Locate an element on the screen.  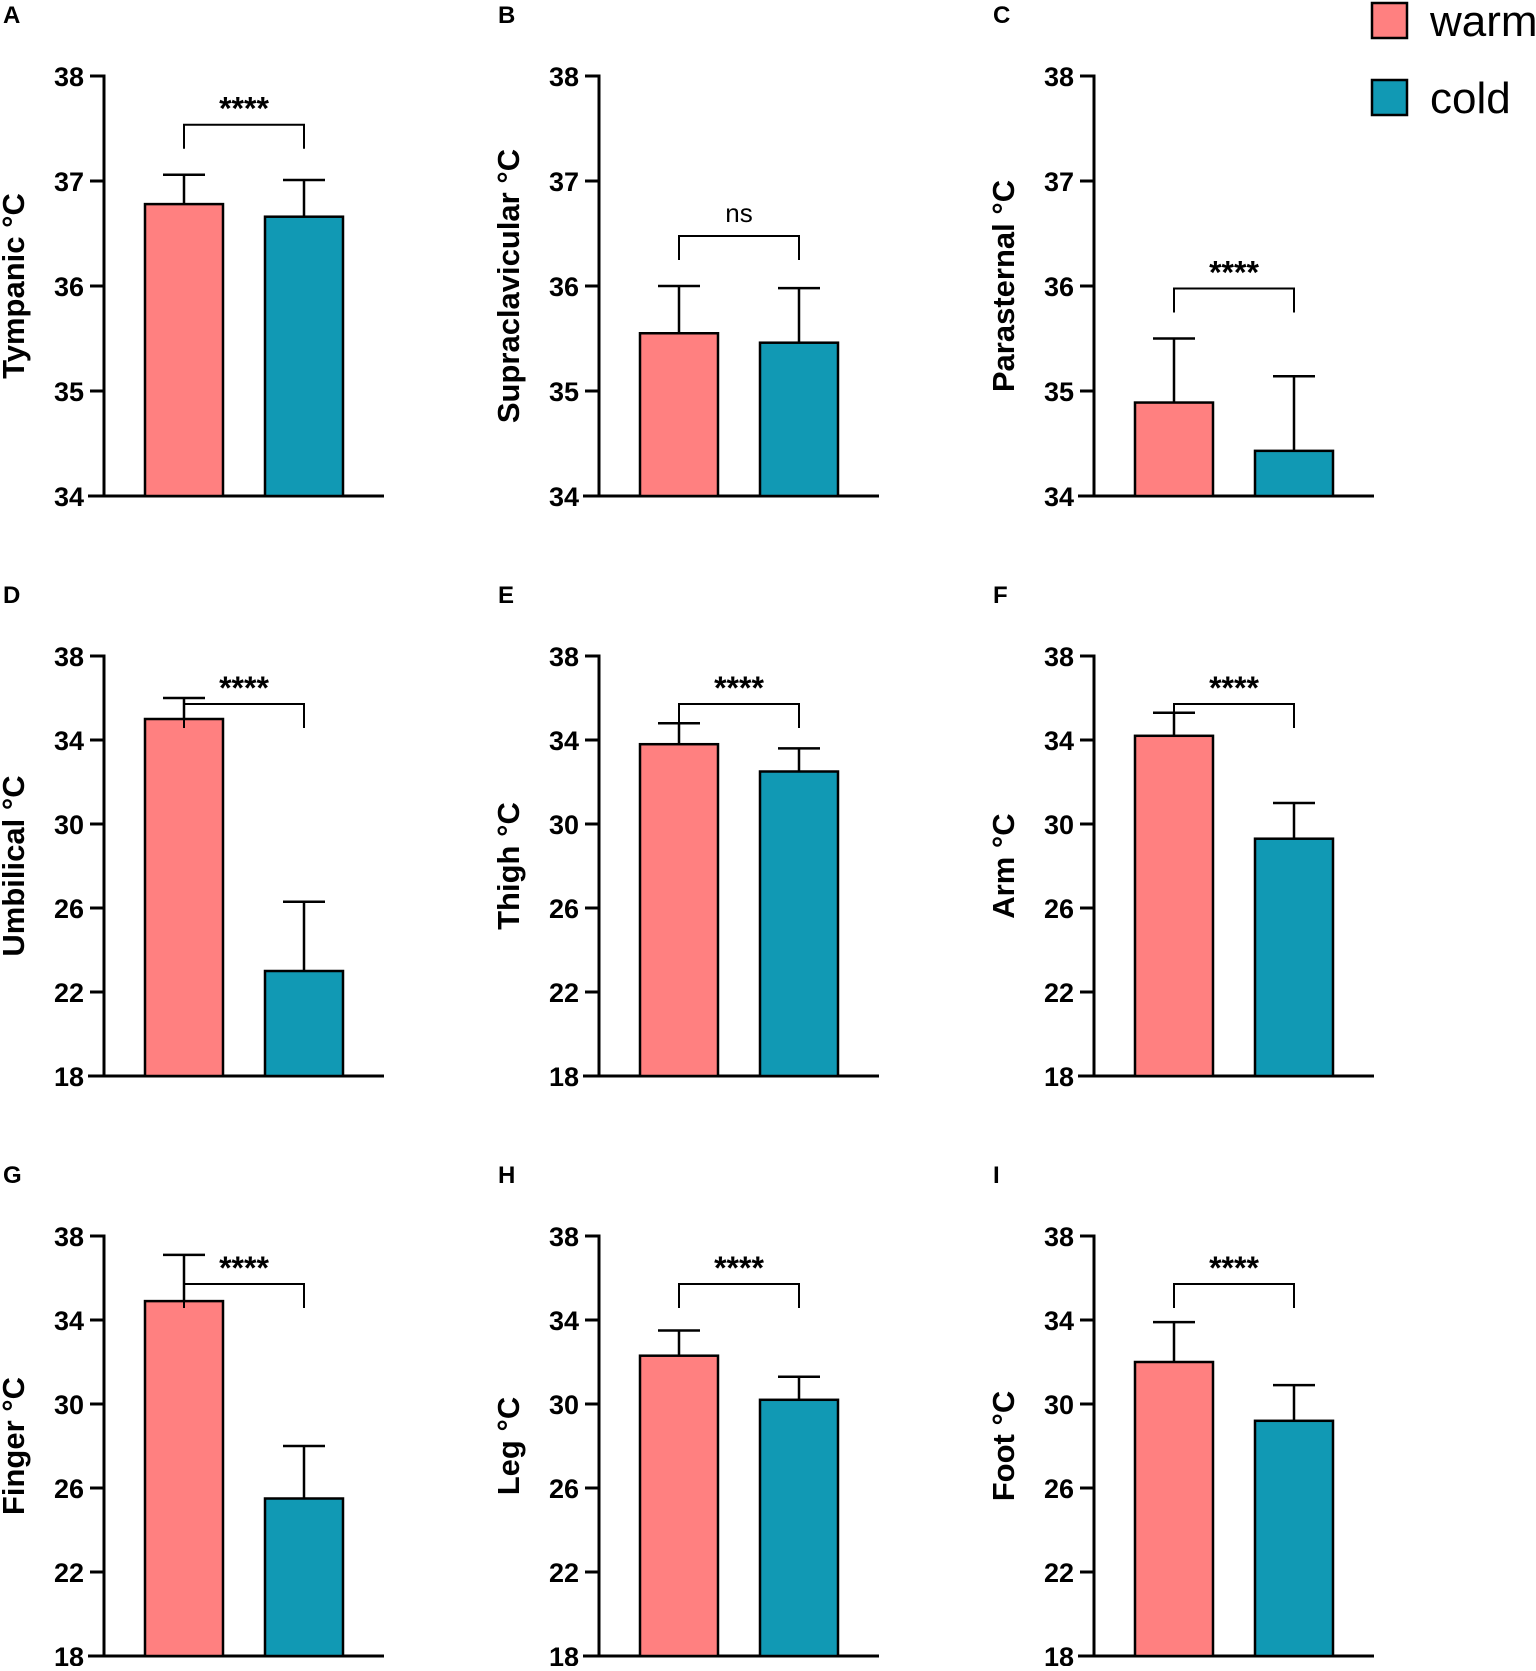
panel-letter: E is located at coordinates (506, 595).